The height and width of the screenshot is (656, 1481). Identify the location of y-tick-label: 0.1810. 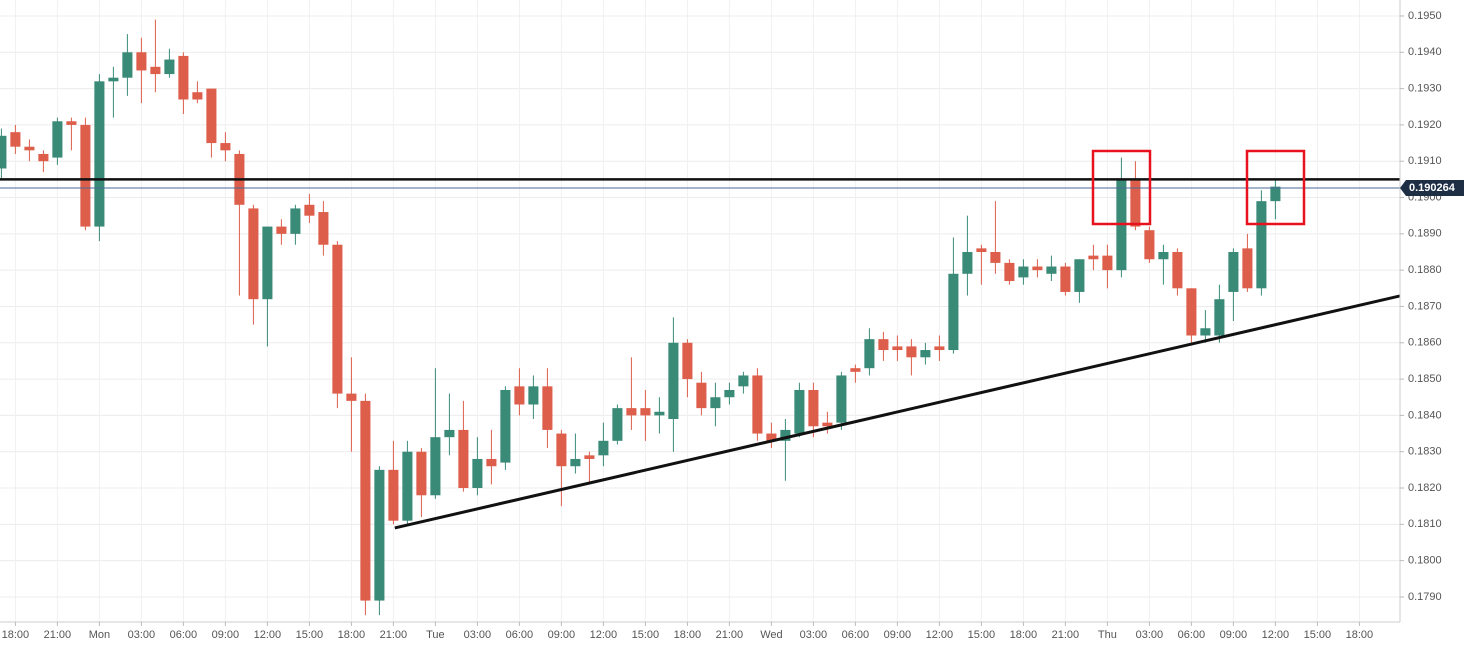
(1425, 524).